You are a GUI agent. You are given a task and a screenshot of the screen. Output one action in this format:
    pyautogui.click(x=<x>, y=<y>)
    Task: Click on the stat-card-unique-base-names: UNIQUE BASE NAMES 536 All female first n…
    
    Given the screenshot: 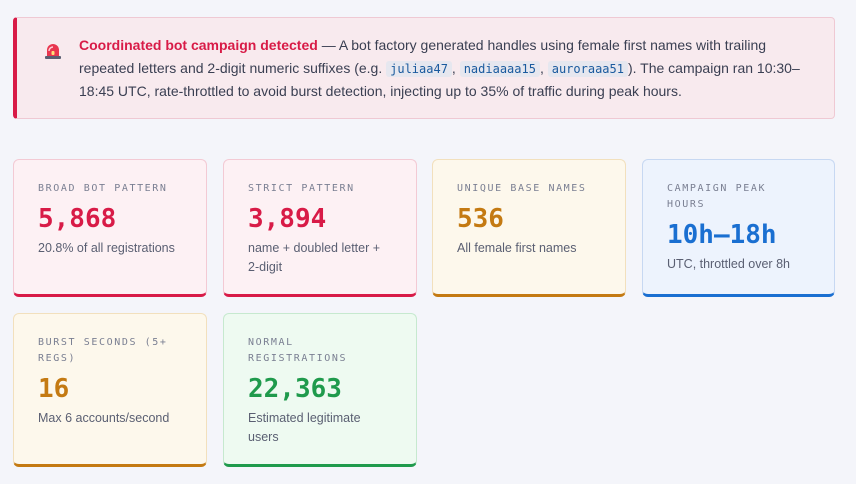 What is the action you would take?
    pyautogui.click(x=529, y=228)
    